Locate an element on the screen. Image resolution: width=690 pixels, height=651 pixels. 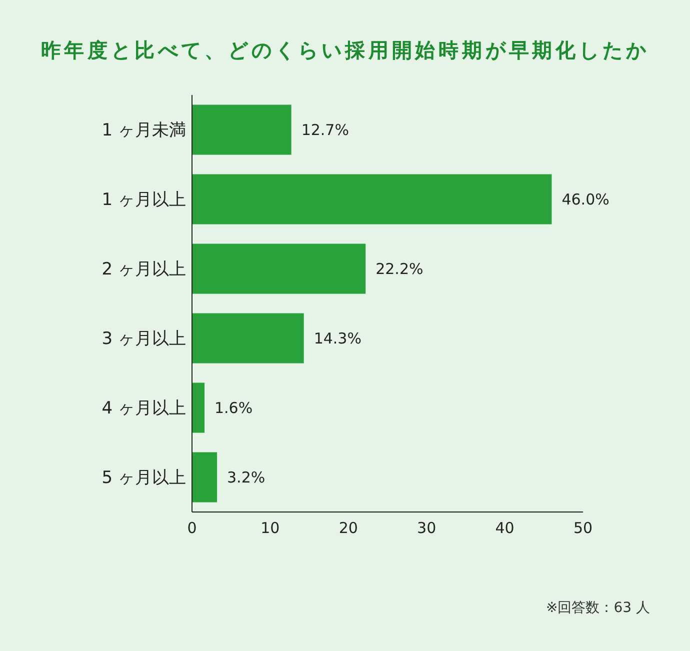
data-label: 3.2% is located at coordinates (246, 477).